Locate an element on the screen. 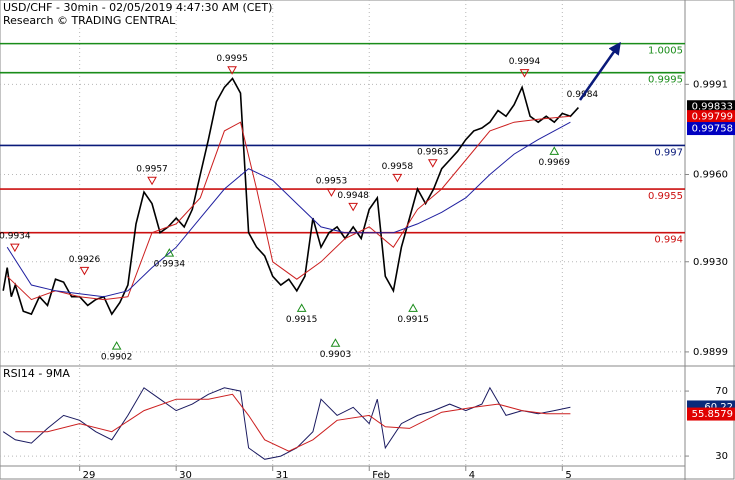  price-box-label: 0.99758 is located at coordinates (712, 129).